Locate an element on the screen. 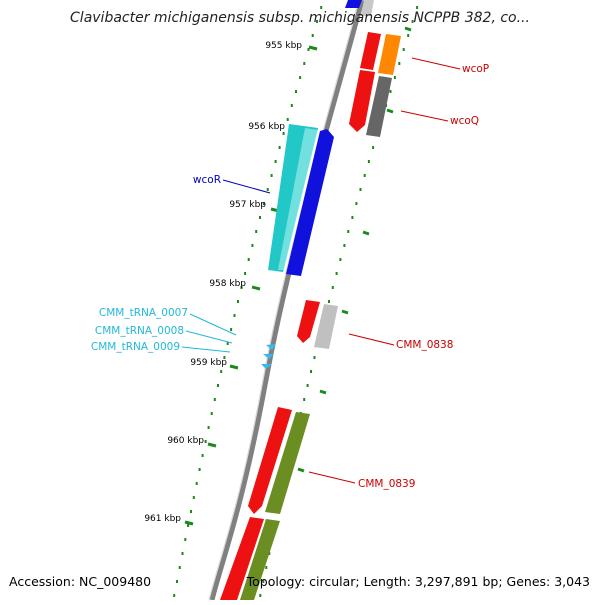 The width and height of the screenshot is (600, 605). gene-red-lower is located at coordinates (242, 558).